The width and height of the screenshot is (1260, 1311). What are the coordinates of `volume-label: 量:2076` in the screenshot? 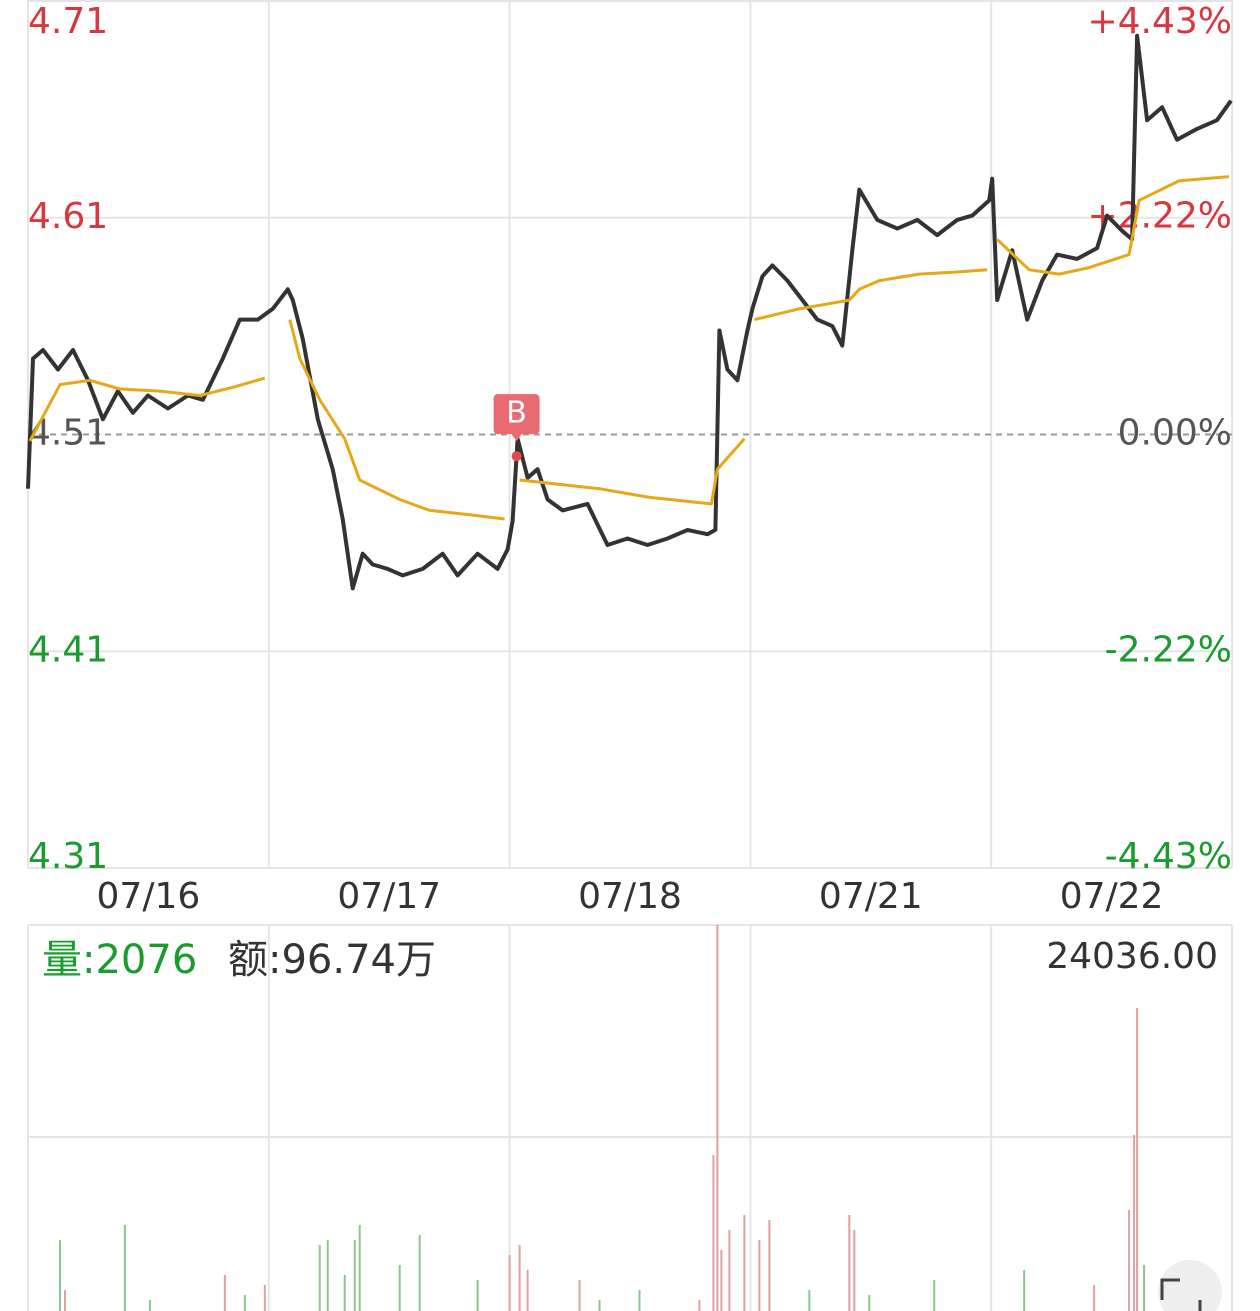 It's located at (119, 960).